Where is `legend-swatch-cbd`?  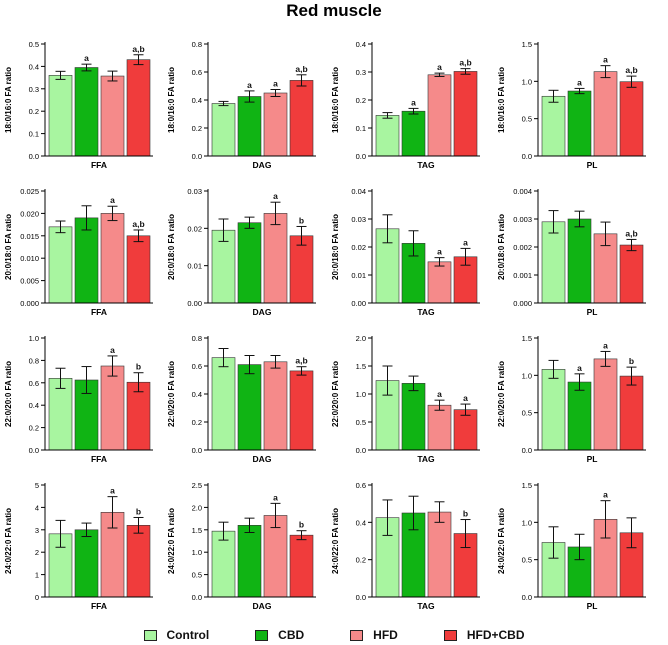 legend-swatch-cbd is located at coordinates (262, 635).